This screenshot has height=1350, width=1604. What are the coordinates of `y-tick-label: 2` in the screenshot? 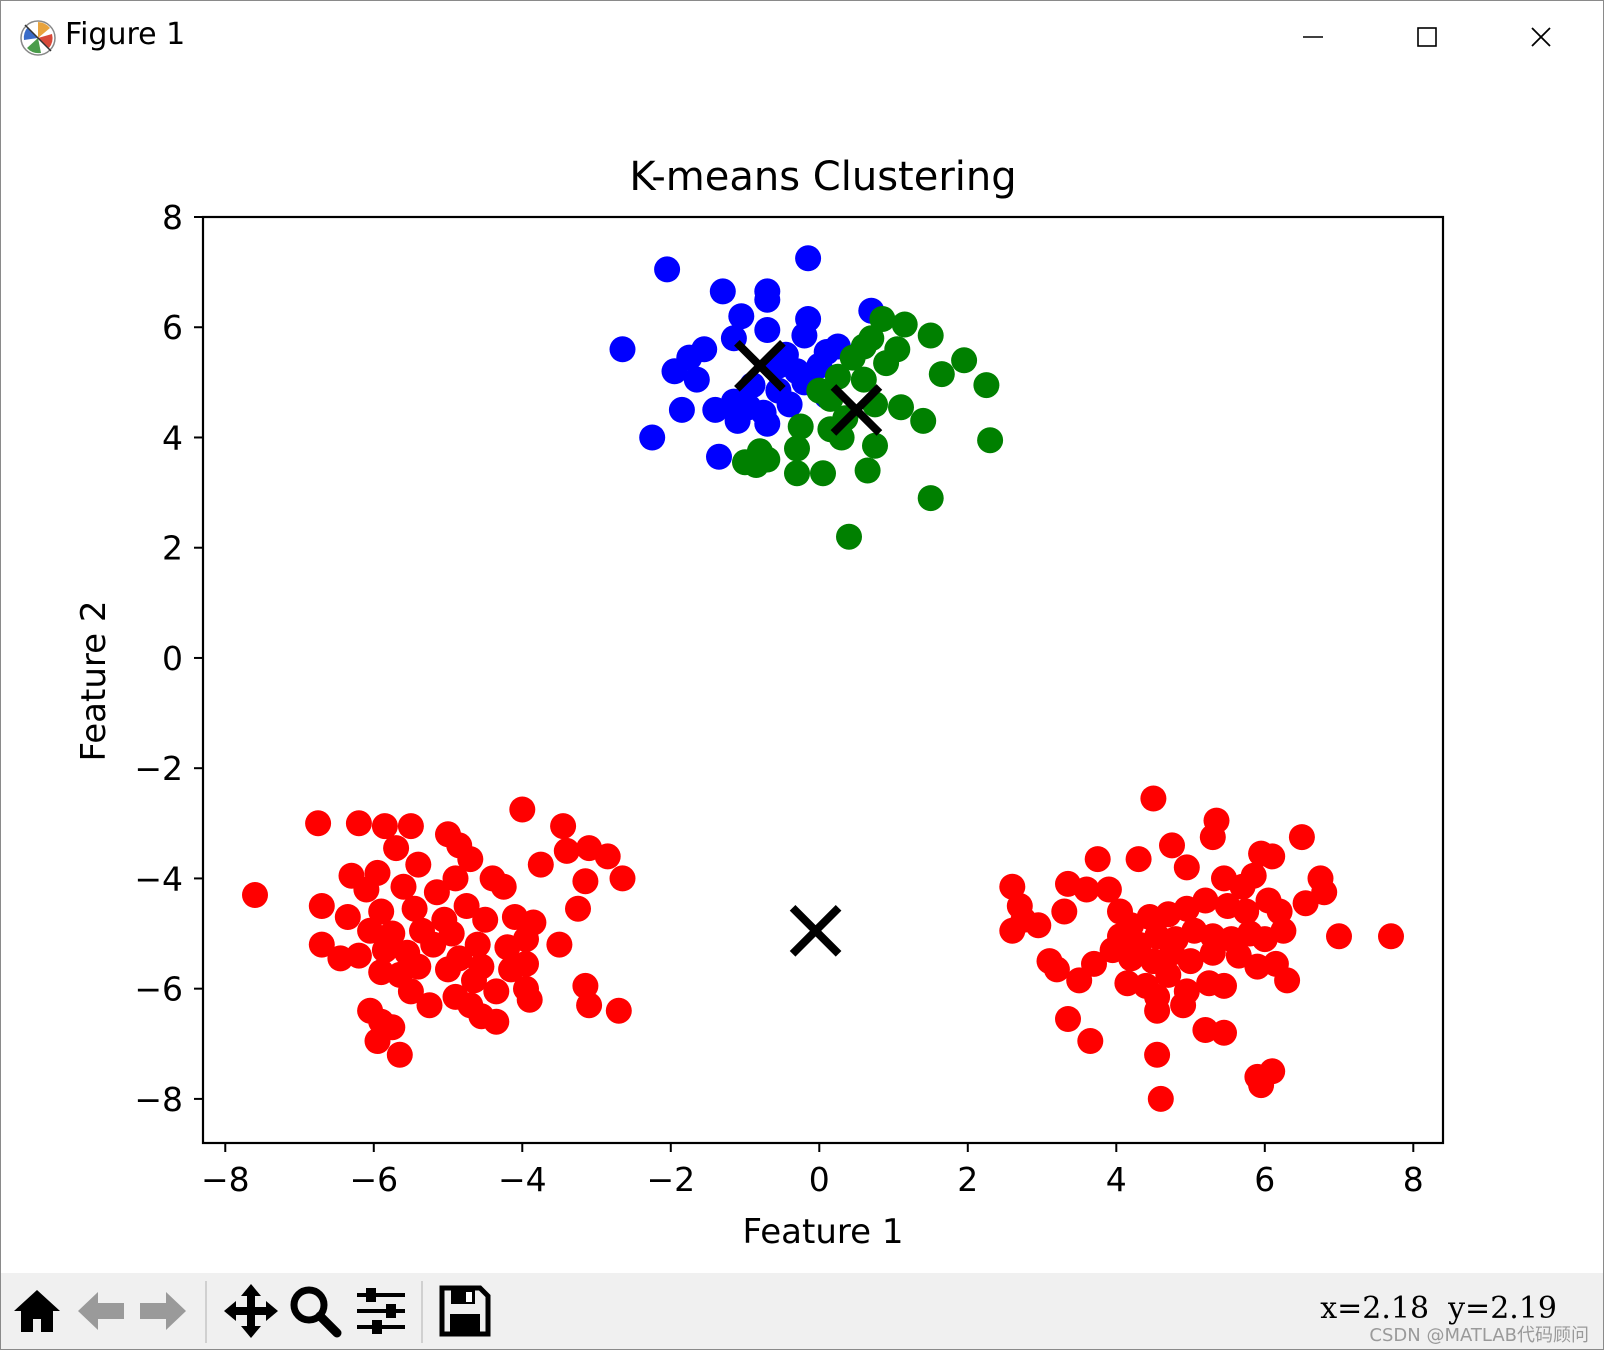 It's located at (172, 548).